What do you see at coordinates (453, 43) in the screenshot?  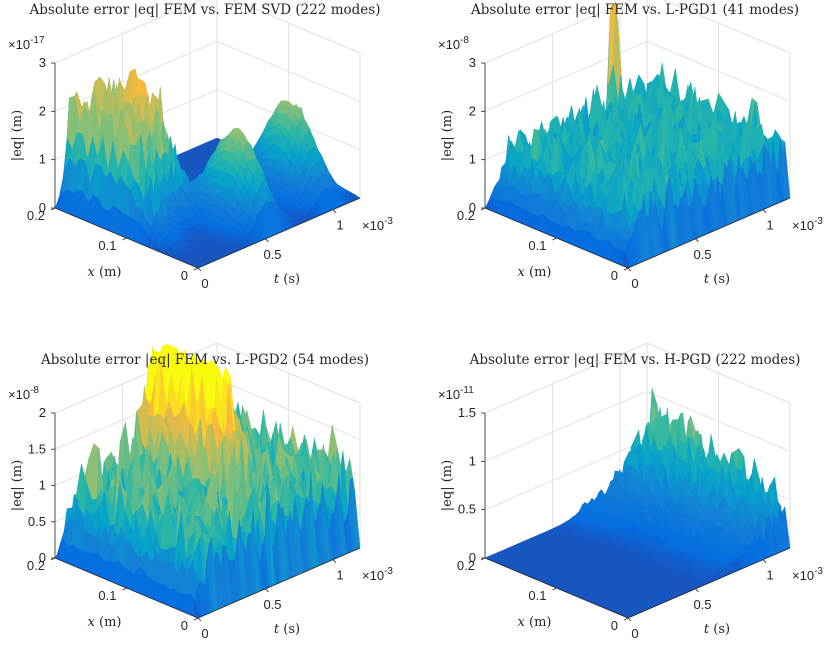 I see `z-exponent: ×10⁻⁸` at bounding box center [453, 43].